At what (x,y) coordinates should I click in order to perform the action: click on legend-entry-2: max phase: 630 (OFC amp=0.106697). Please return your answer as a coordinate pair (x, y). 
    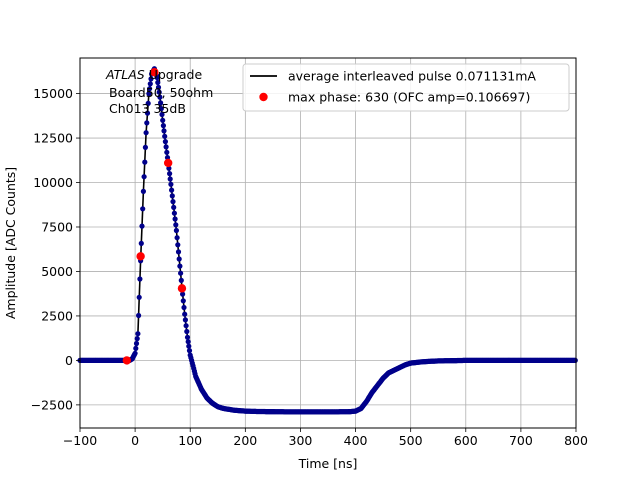
    Looking at the image, I should click on (409, 97).